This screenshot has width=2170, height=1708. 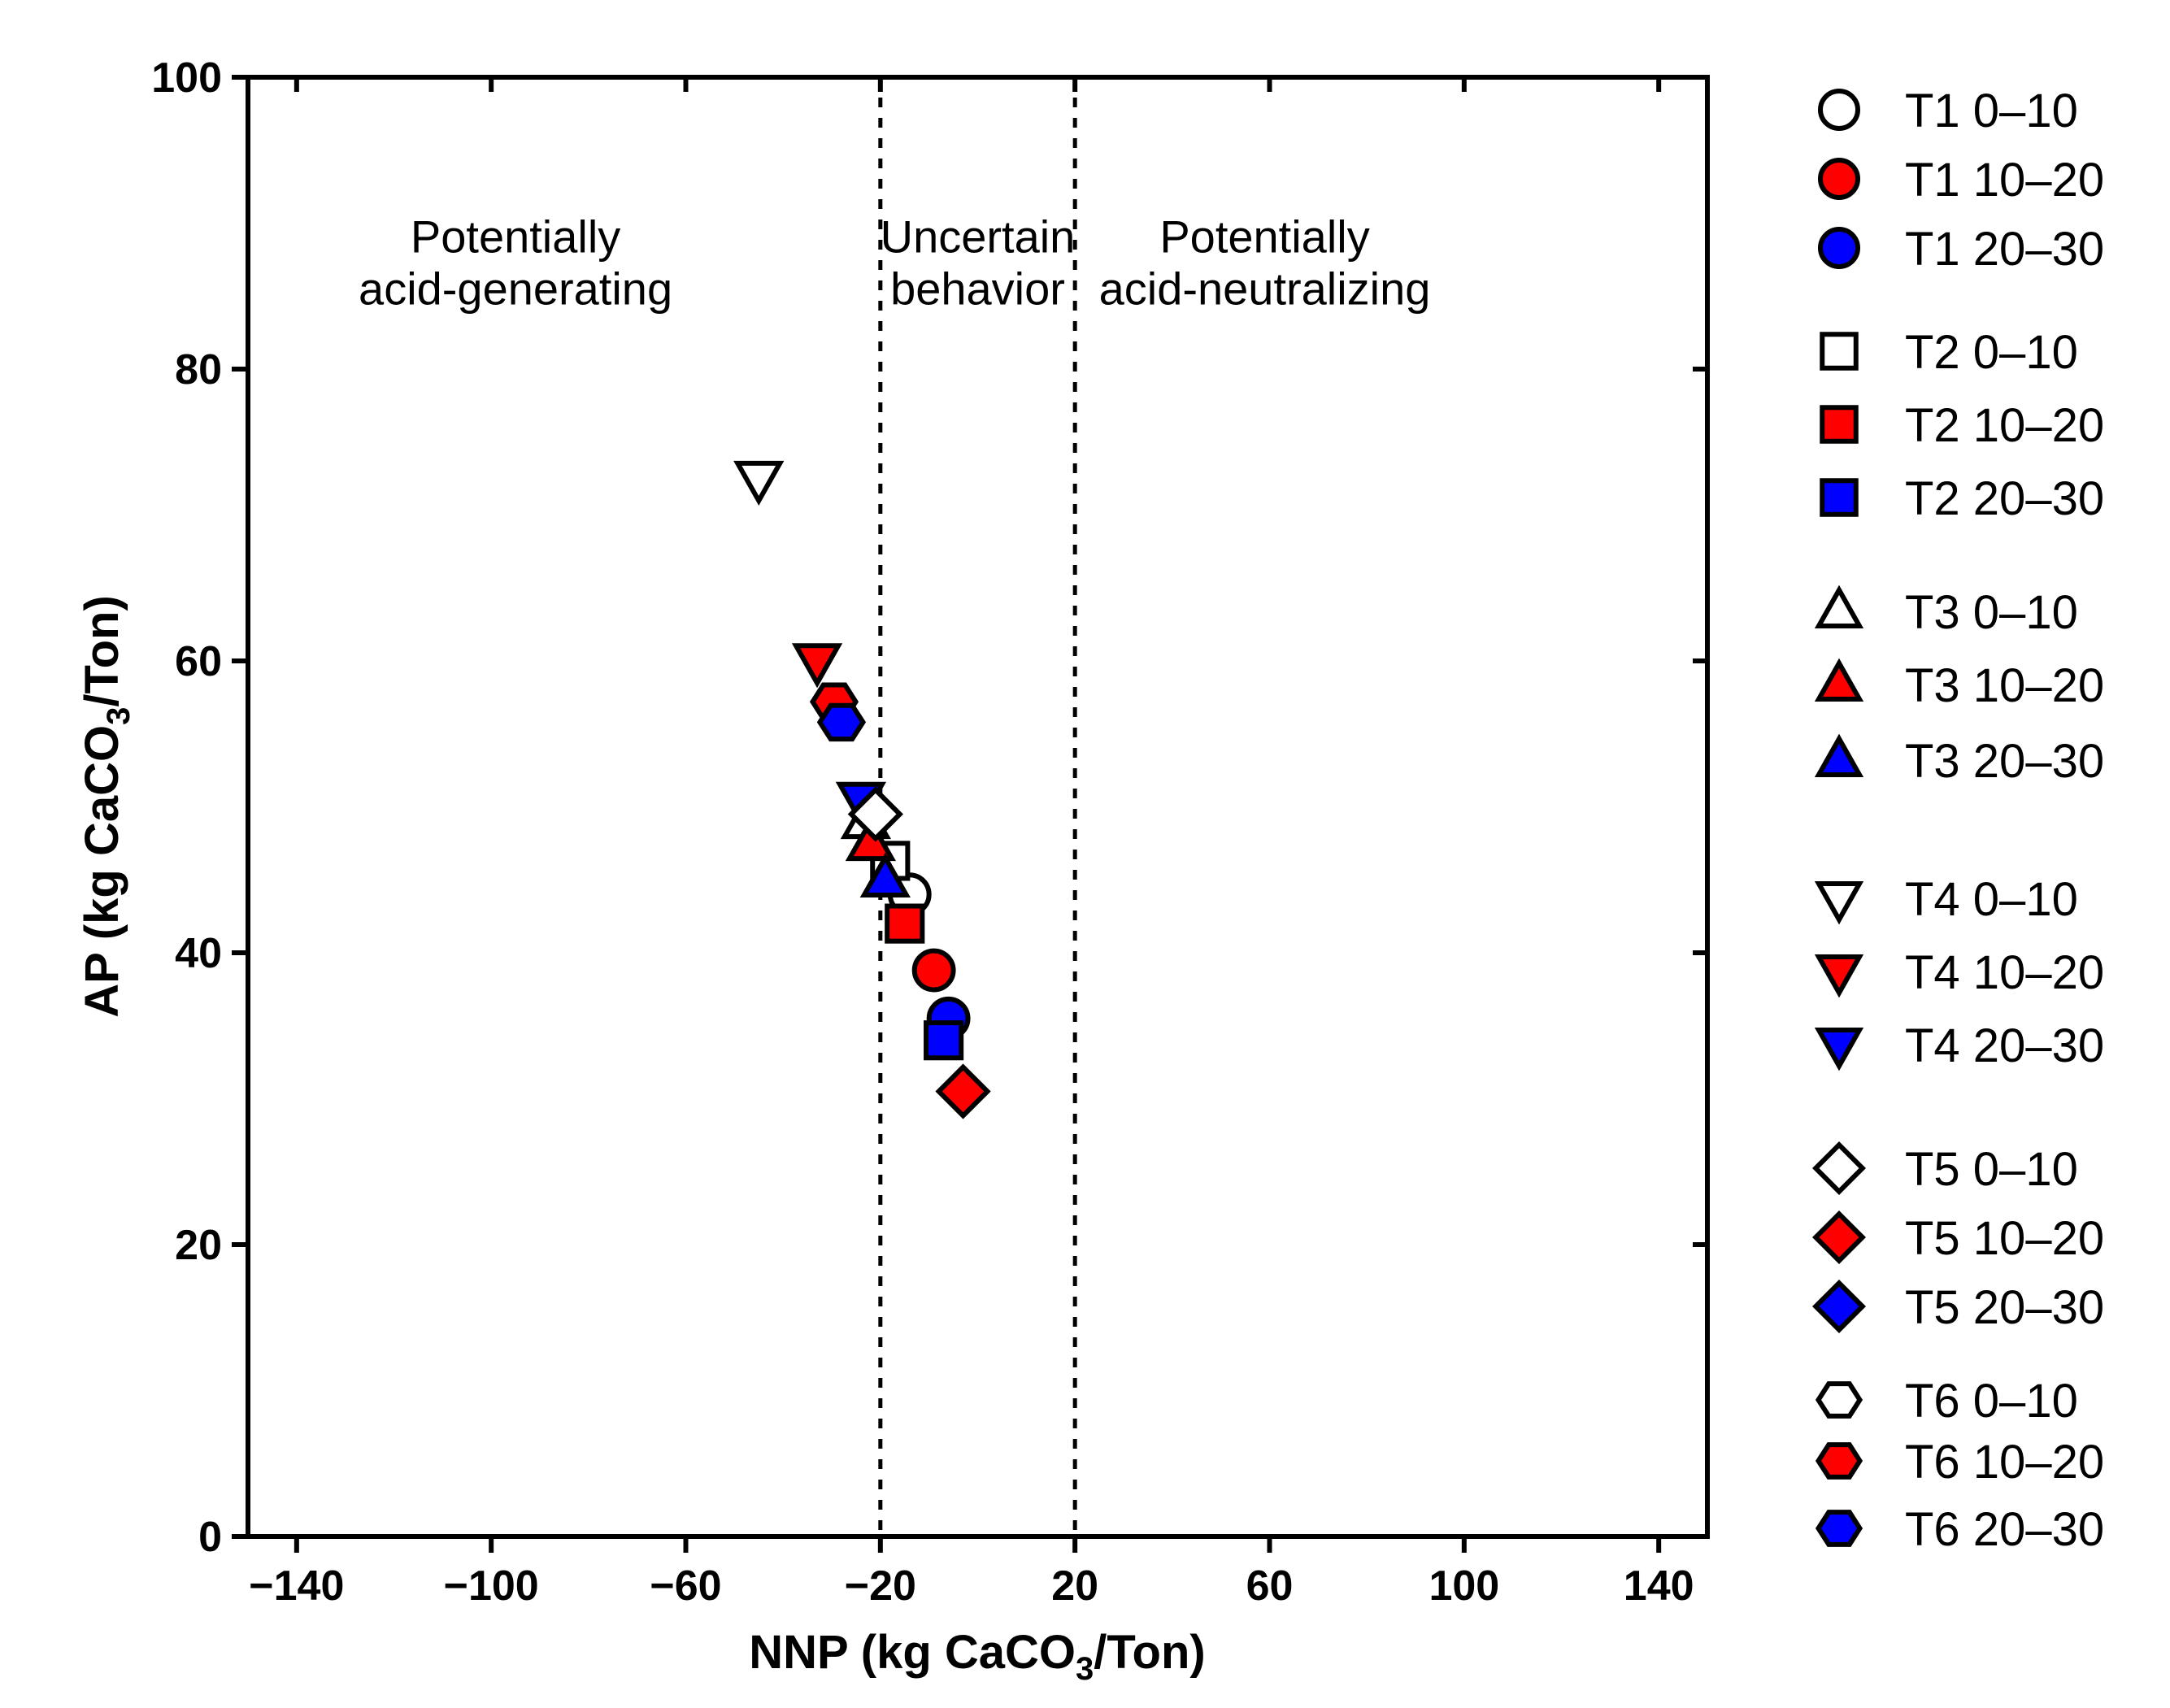 What do you see at coordinates (2004, 180) in the screenshot?
I see `legend-label: T1 10–20` at bounding box center [2004, 180].